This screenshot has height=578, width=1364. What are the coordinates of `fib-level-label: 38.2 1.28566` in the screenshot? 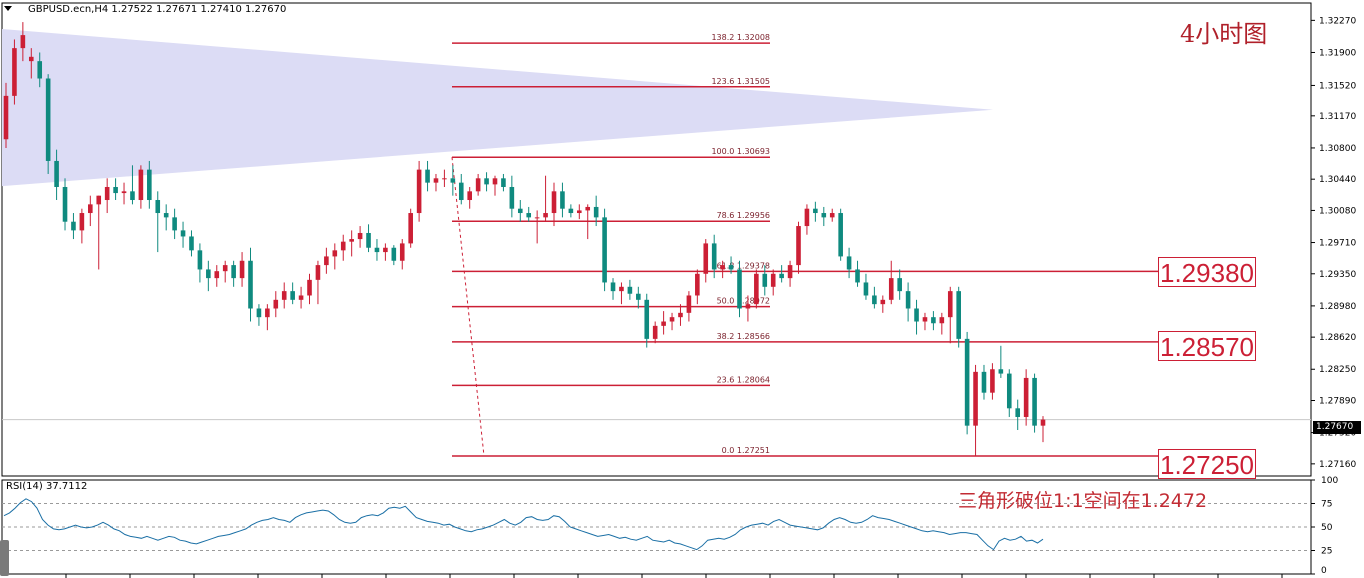 It's located at (743, 336).